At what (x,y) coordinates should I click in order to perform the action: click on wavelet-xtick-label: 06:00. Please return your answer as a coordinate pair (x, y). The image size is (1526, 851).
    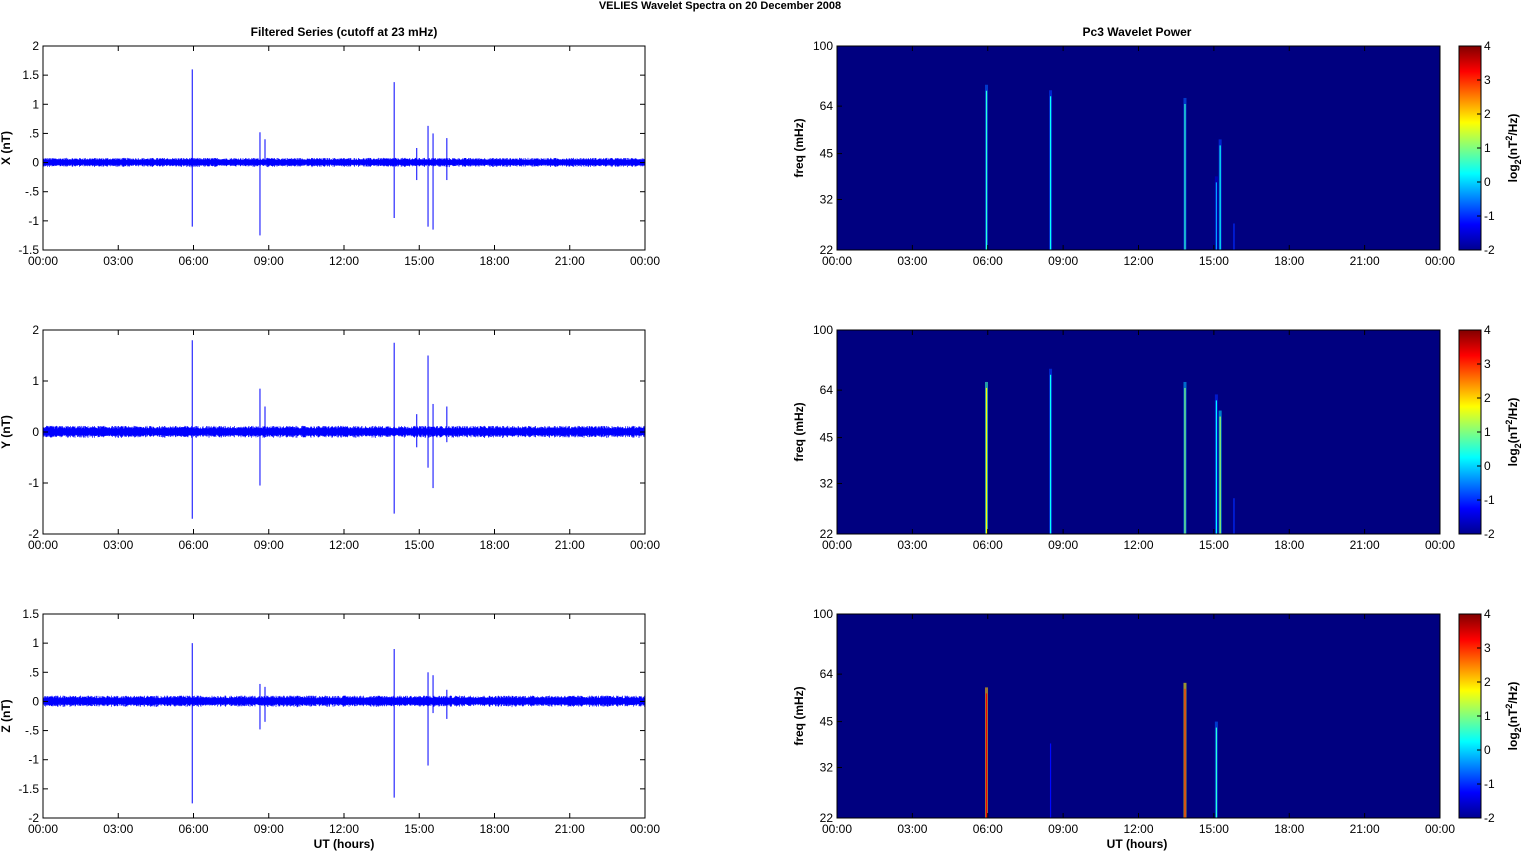
    Looking at the image, I should click on (988, 261).